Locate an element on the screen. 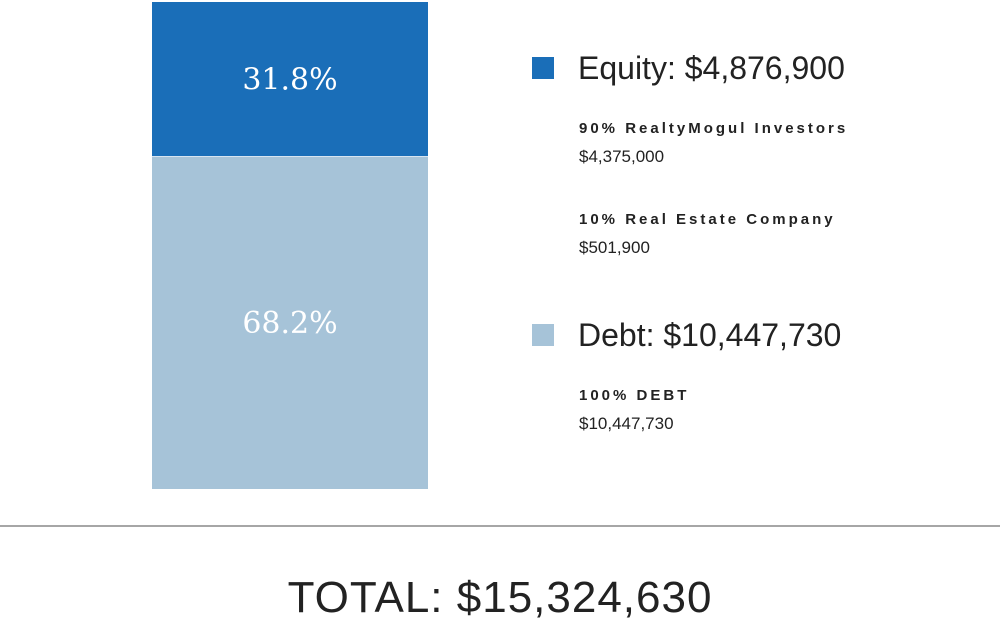  legend-subitem-value: $501,900 is located at coordinates (614, 247).